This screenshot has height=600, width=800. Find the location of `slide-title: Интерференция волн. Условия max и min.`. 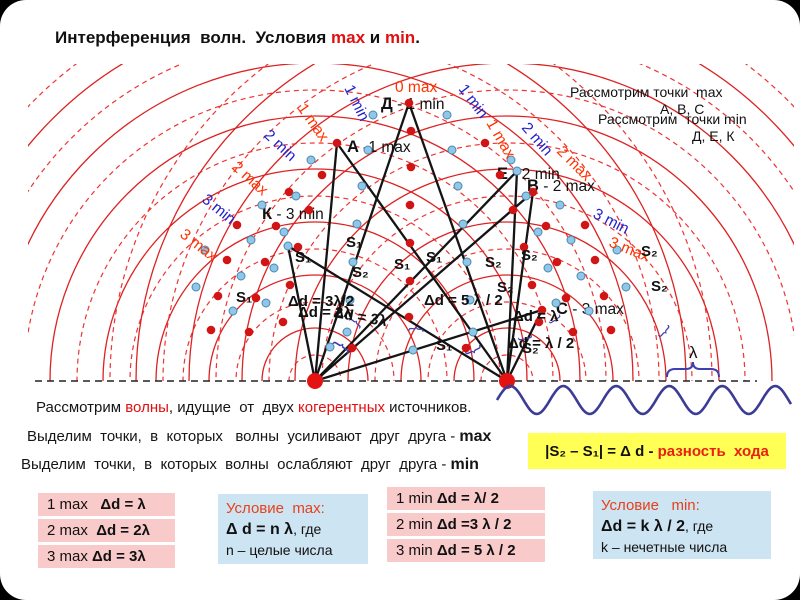

slide-title: Интерференция волн. Условия max и min. is located at coordinates (237, 38).